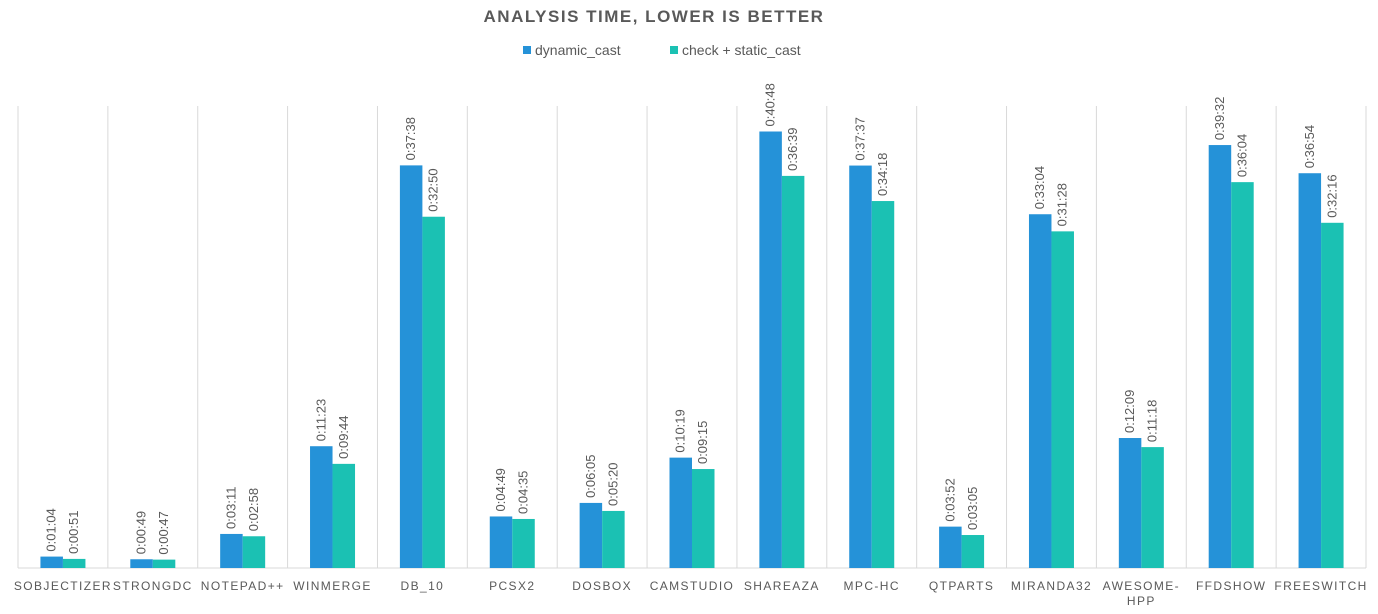 The height and width of the screenshot is (614, 1378). Describe the element at coordinates (680, 430) in the screenshot. I see `data-label-dynamic-cast-camstudio: 0:10:19` at that location.